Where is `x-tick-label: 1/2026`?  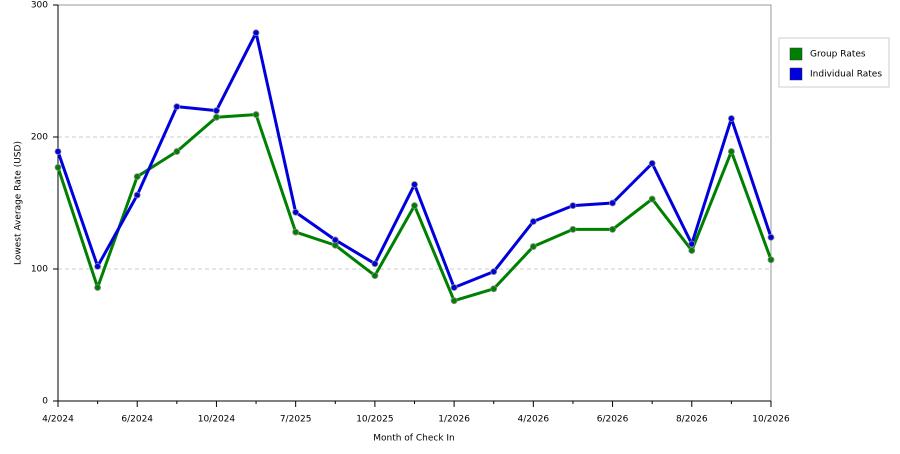
x-tick-label: 1/2026 is located at coordinates (454, 420).